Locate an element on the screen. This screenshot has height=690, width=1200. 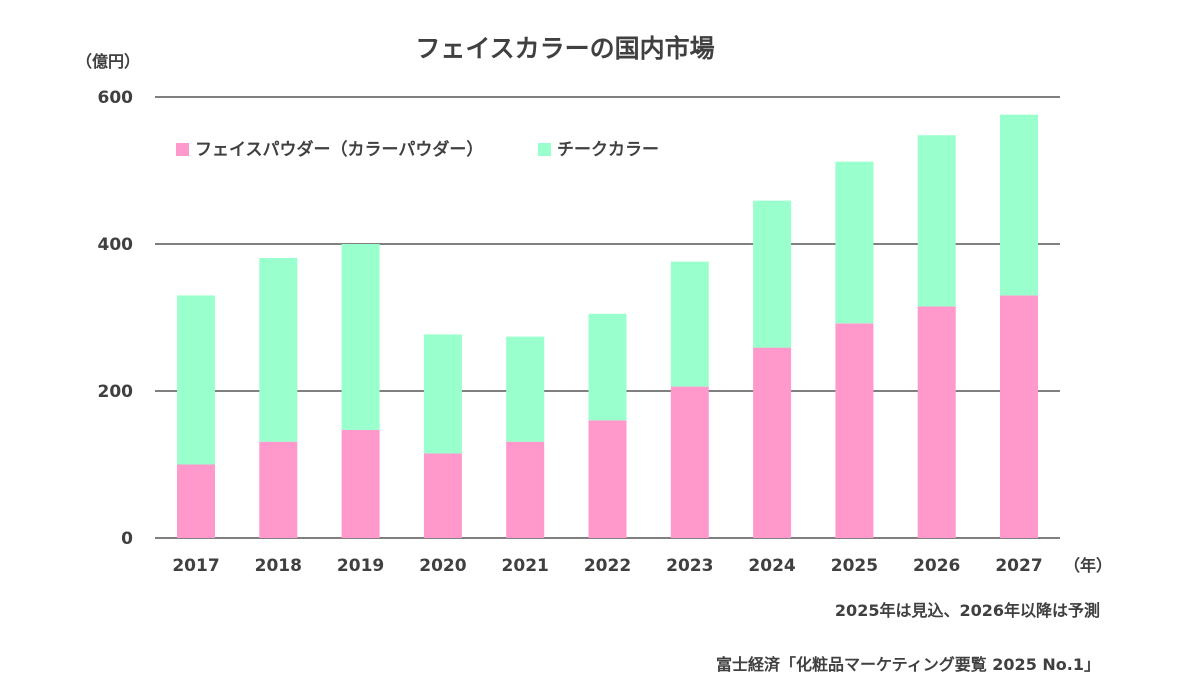
x-tick-label: 2018 is located at coordinates (278, 566).